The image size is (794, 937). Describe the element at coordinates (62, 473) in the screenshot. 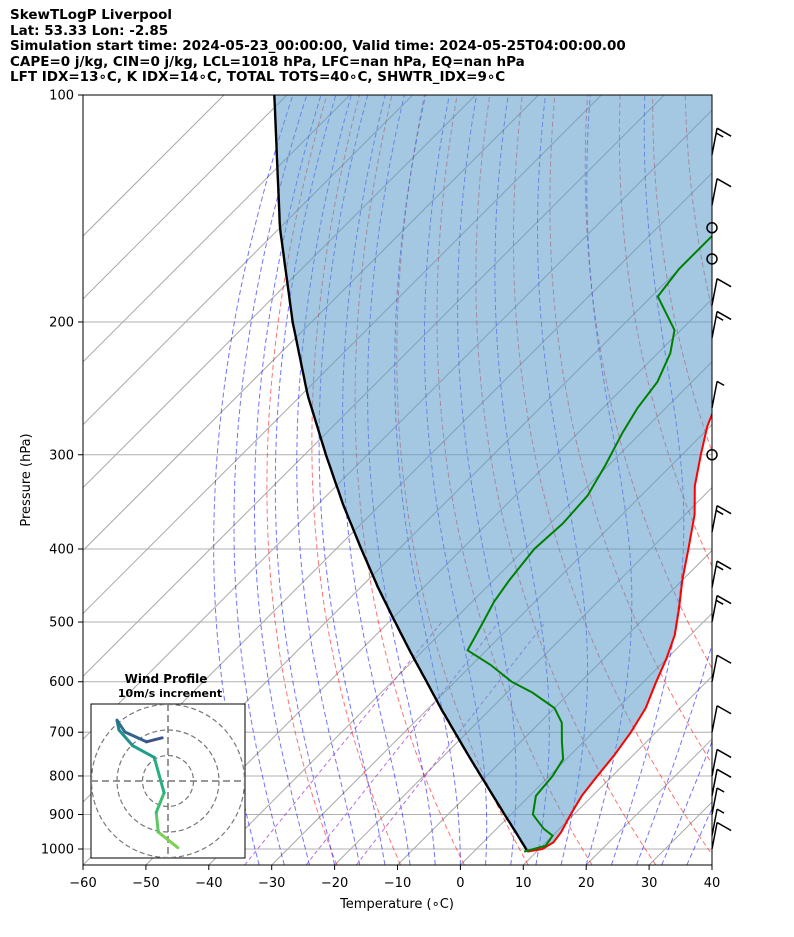

I see `y-axis-ticks: 100 200 300 400 500 600 700 800 900 1000` at that location.